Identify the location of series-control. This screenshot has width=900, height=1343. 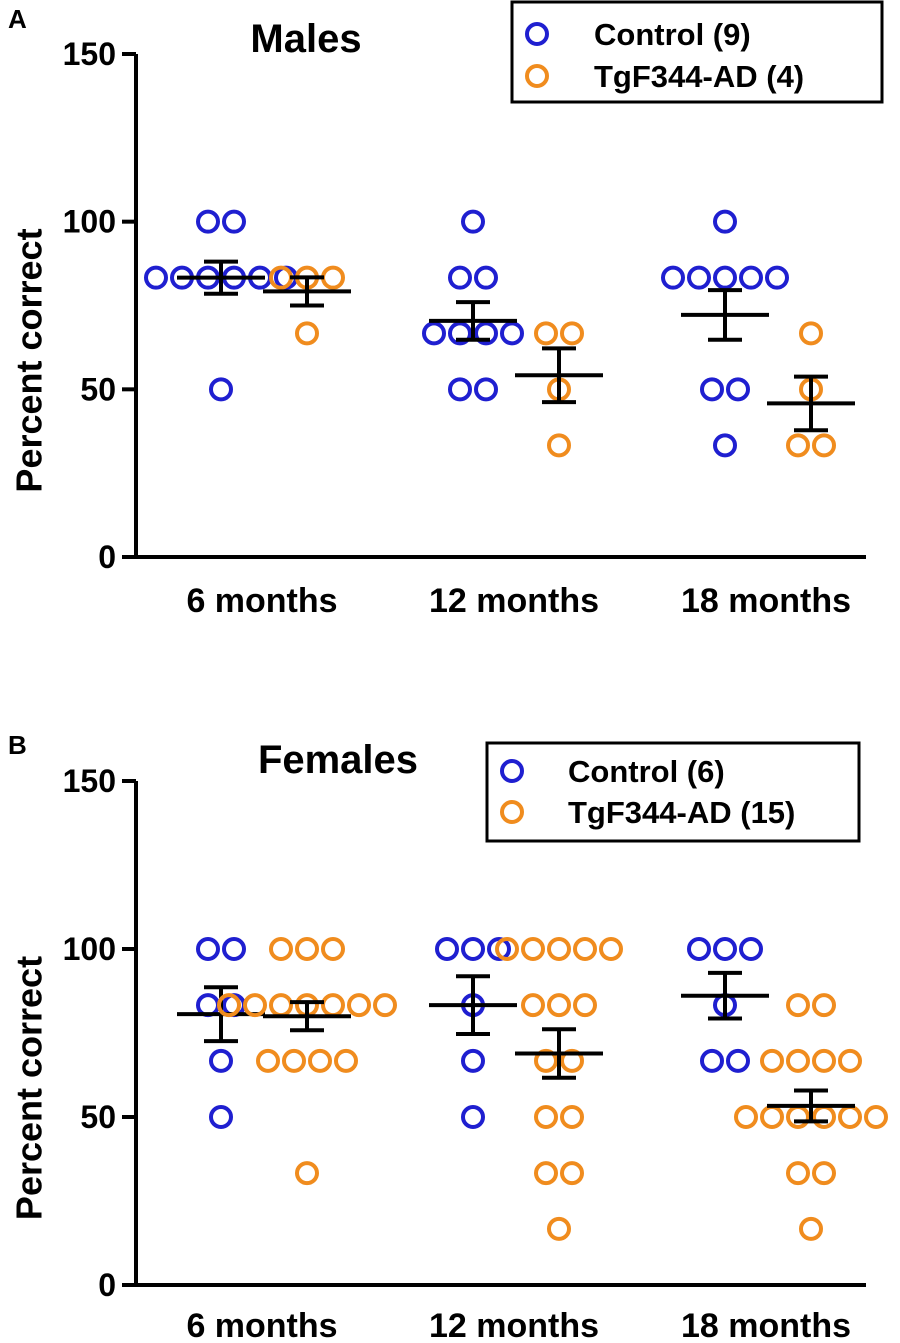
(466, 333).